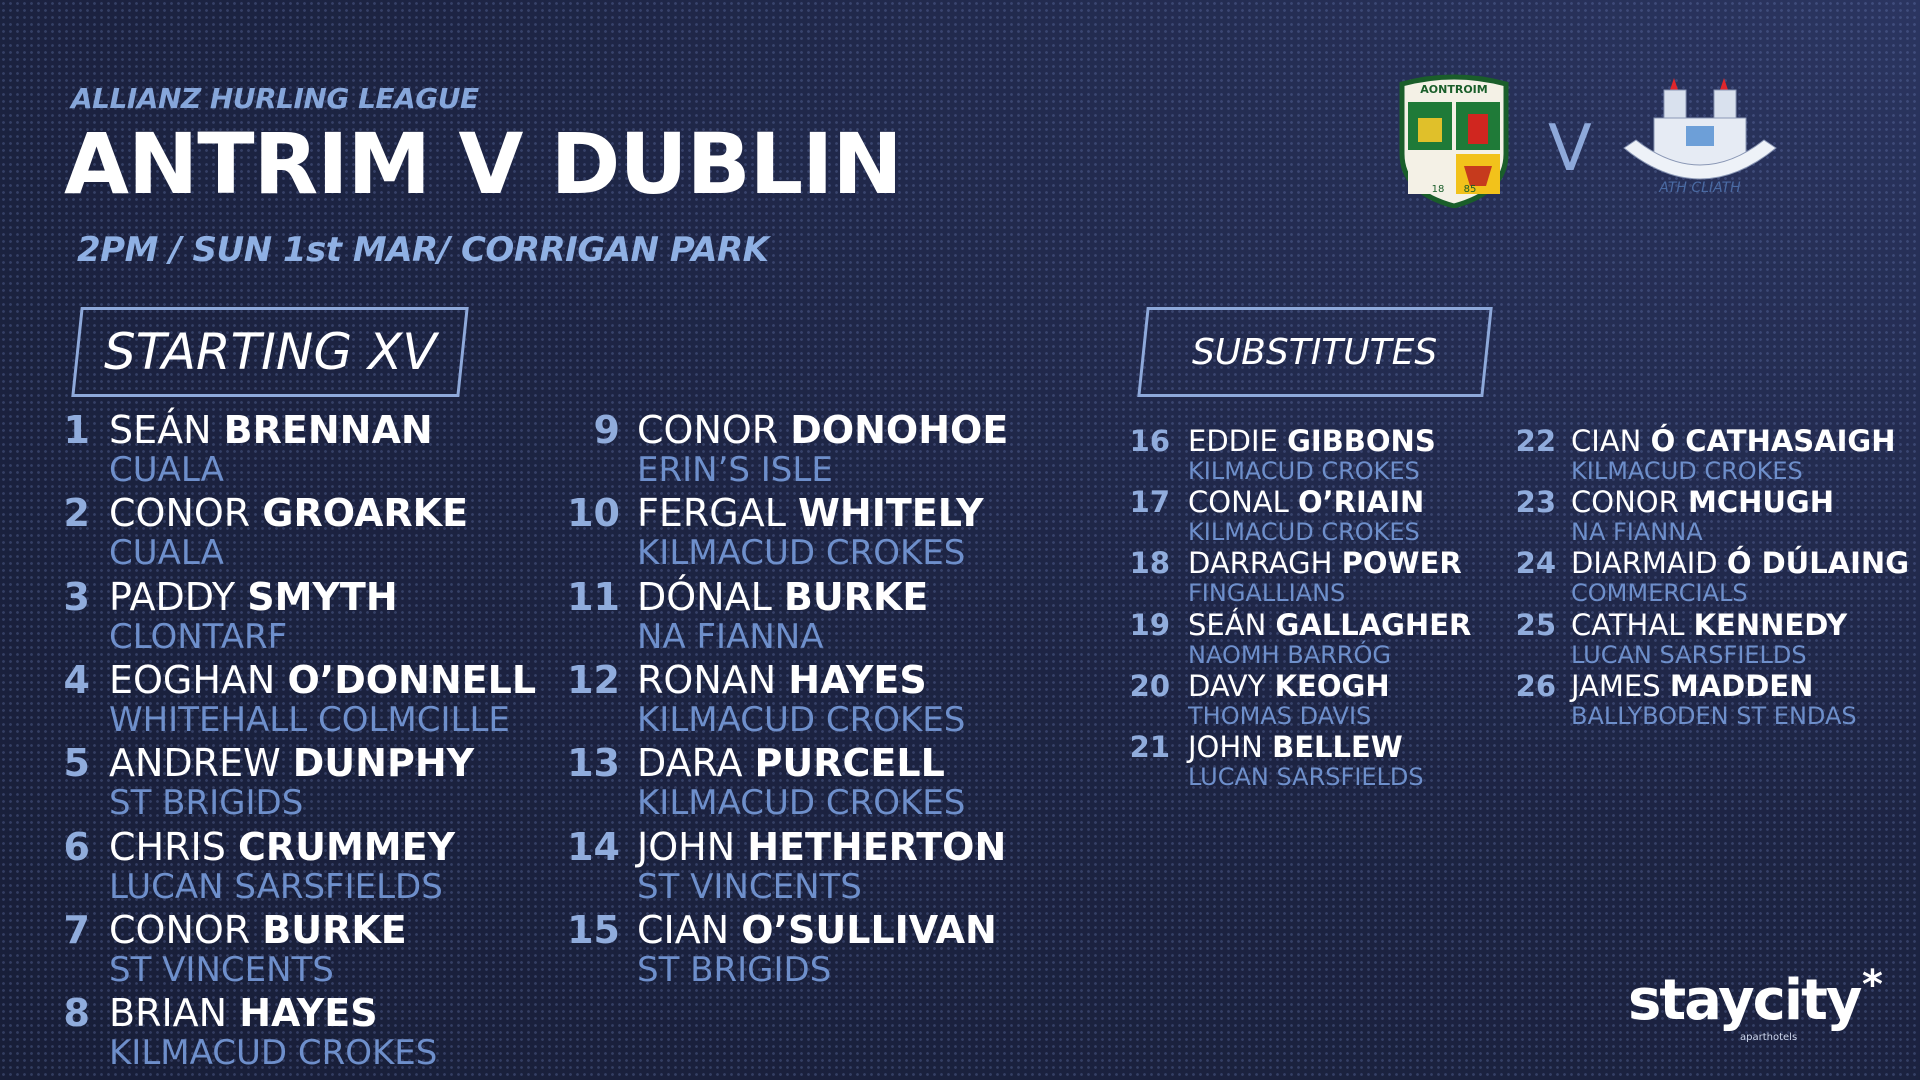 This screenshot has height=1080, width=1920. What do you see at coordinates (606, 430) in the screenshot?
I see `player-number: 9` at bounding box center [606, 430].